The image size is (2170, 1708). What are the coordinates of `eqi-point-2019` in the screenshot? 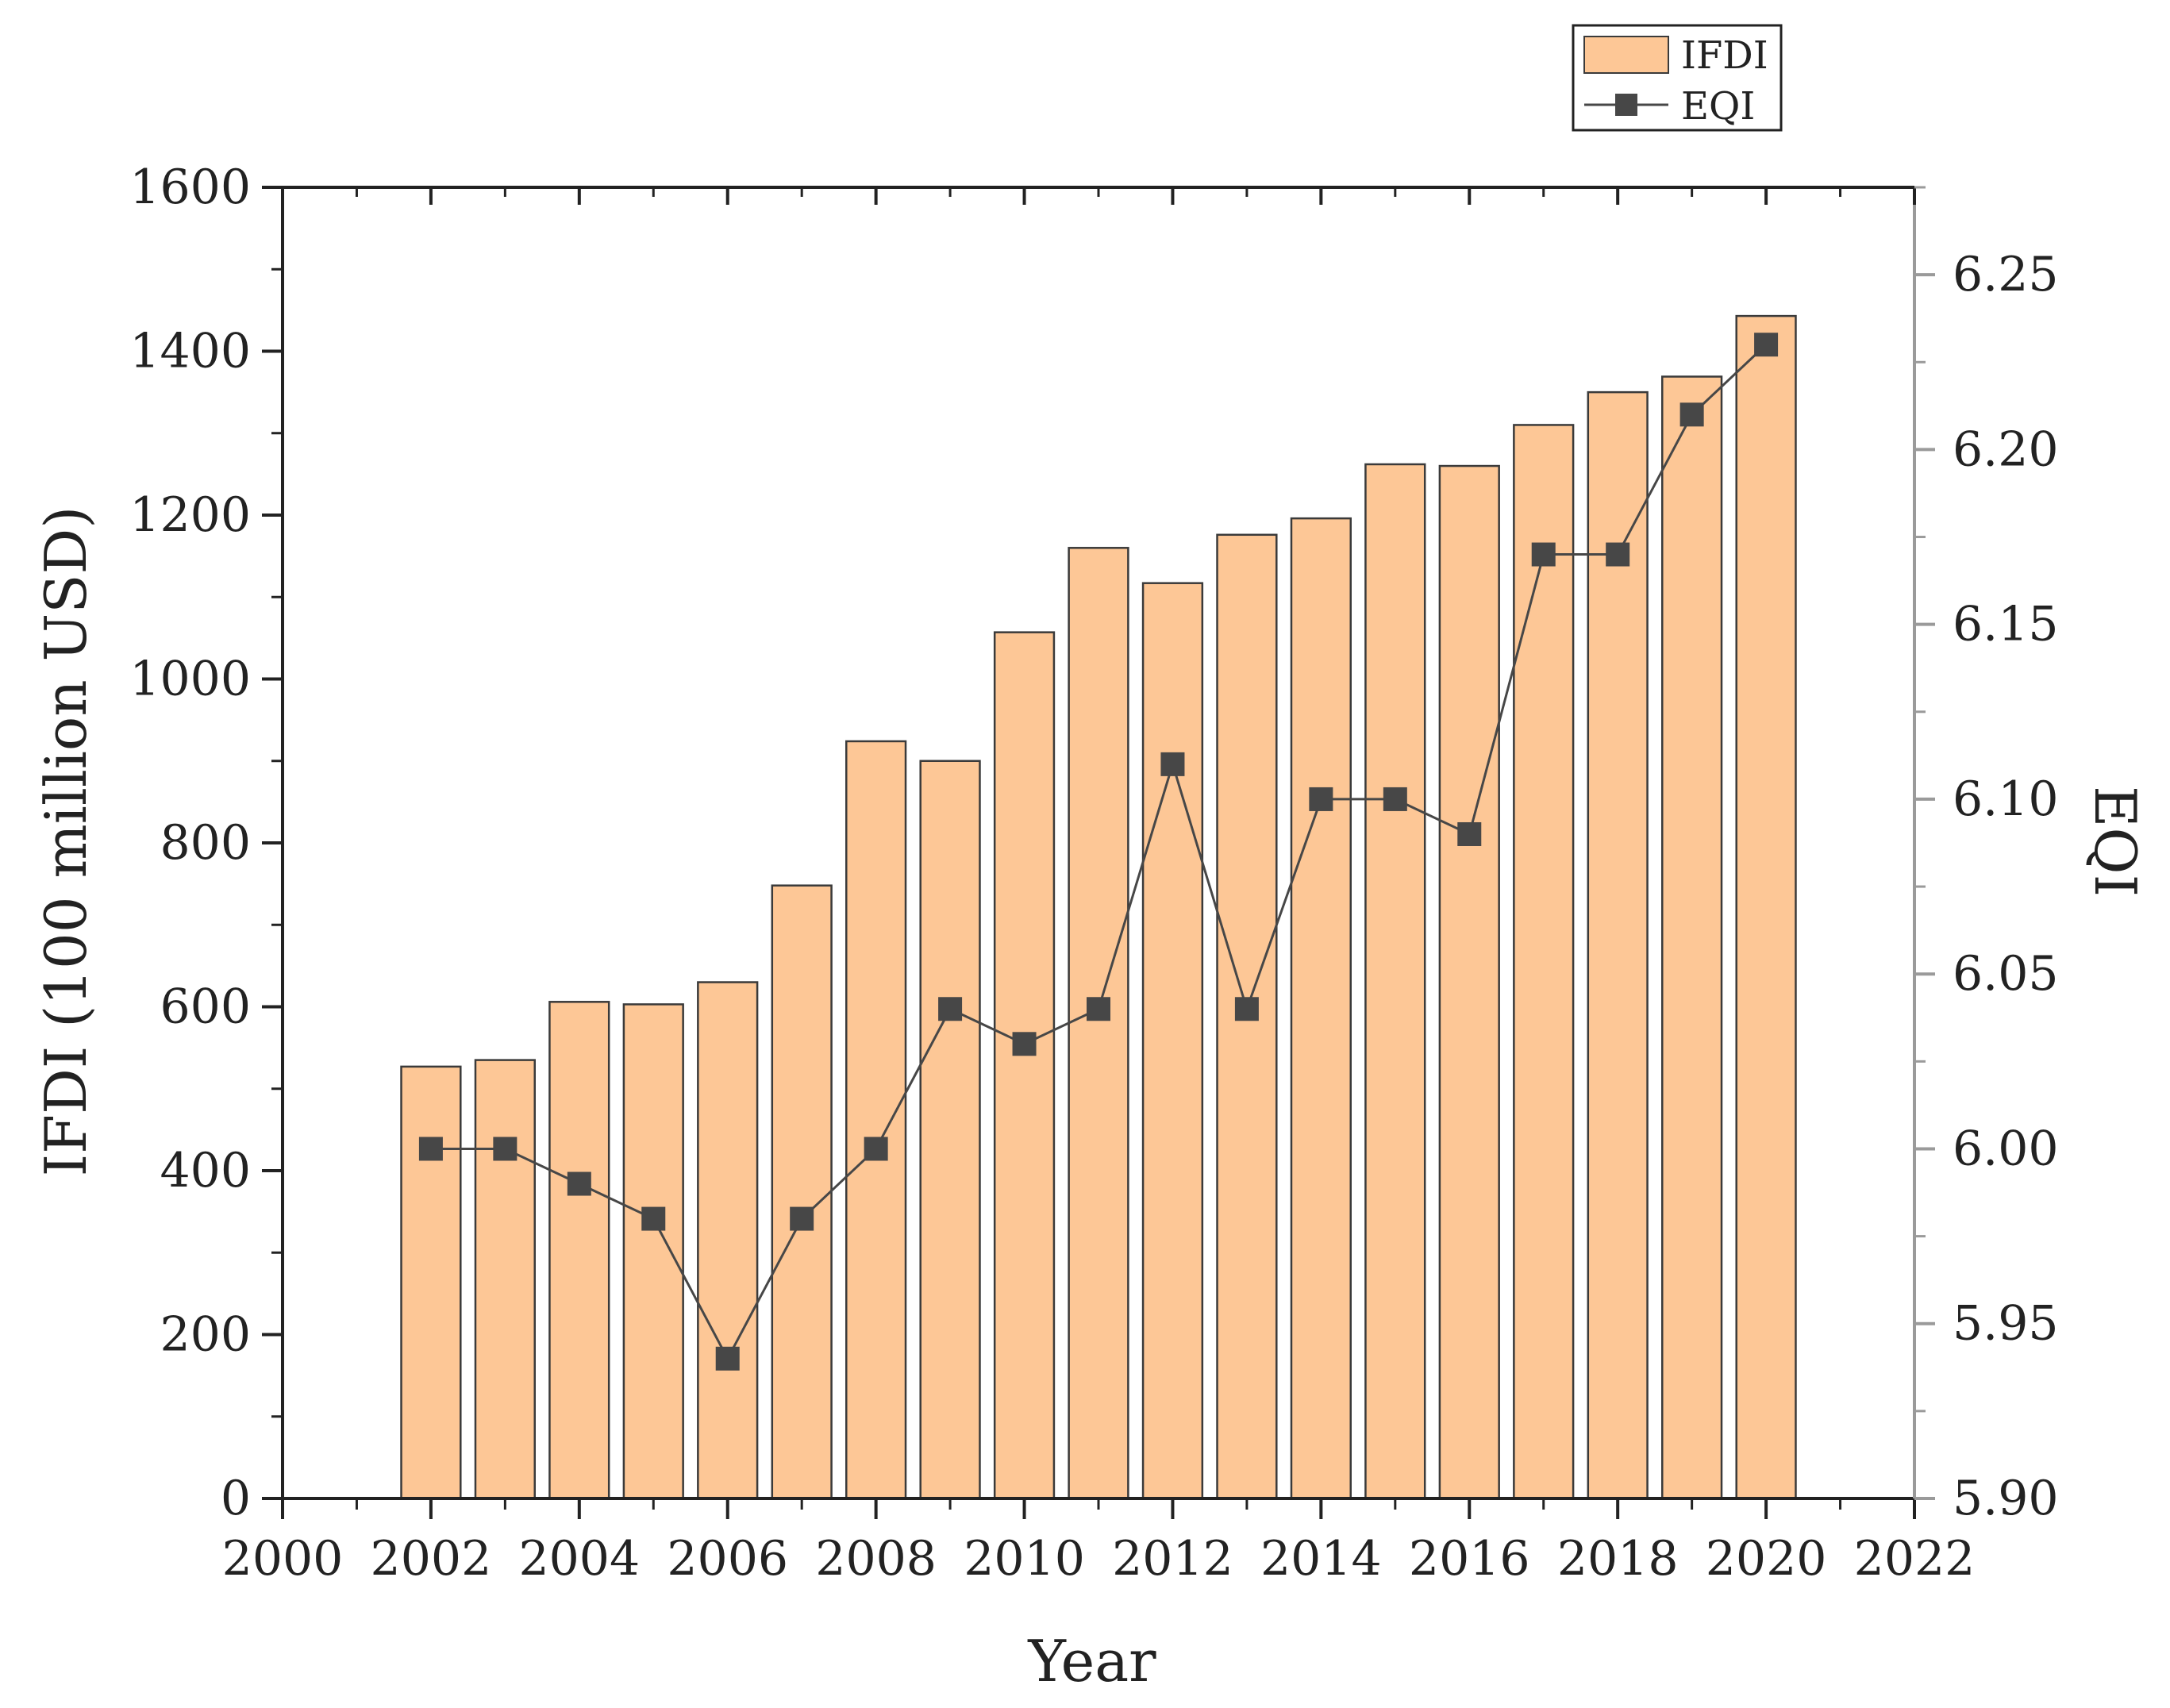 It's located at (1691, 414).